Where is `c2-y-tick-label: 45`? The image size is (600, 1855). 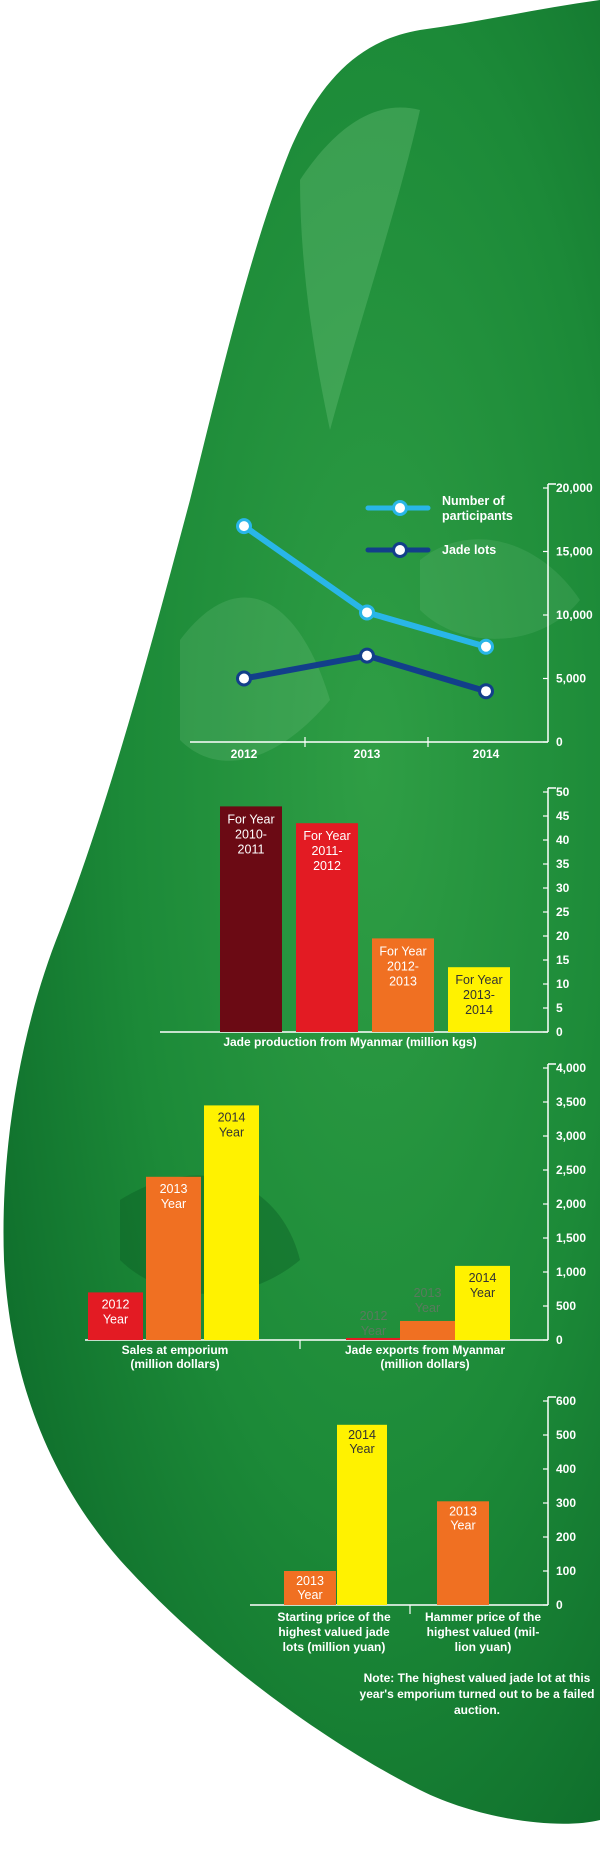 c2-y-tick-label: 45 is located at coordinates (563, 816).